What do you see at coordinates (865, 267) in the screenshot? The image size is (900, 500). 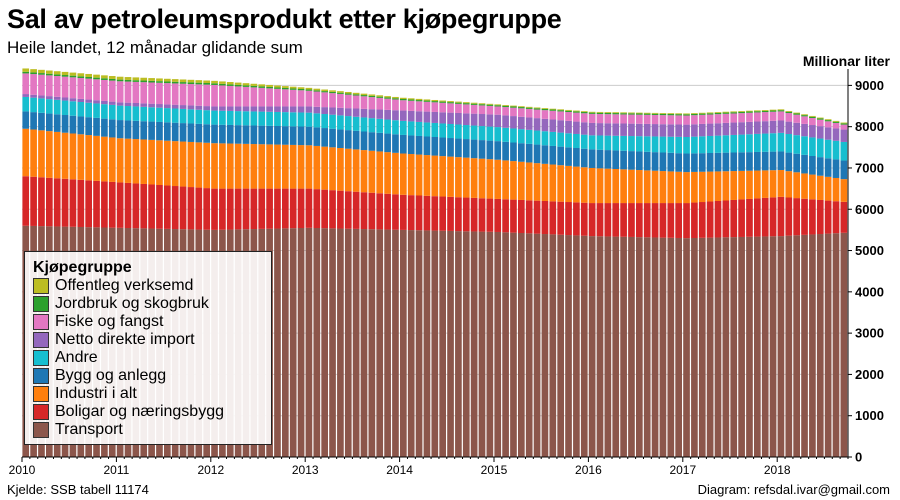 I see `y-axis: 0 1000 2000 3000 4000 5000 6000 7000 8000 9000` at bounding box center [865, 267].